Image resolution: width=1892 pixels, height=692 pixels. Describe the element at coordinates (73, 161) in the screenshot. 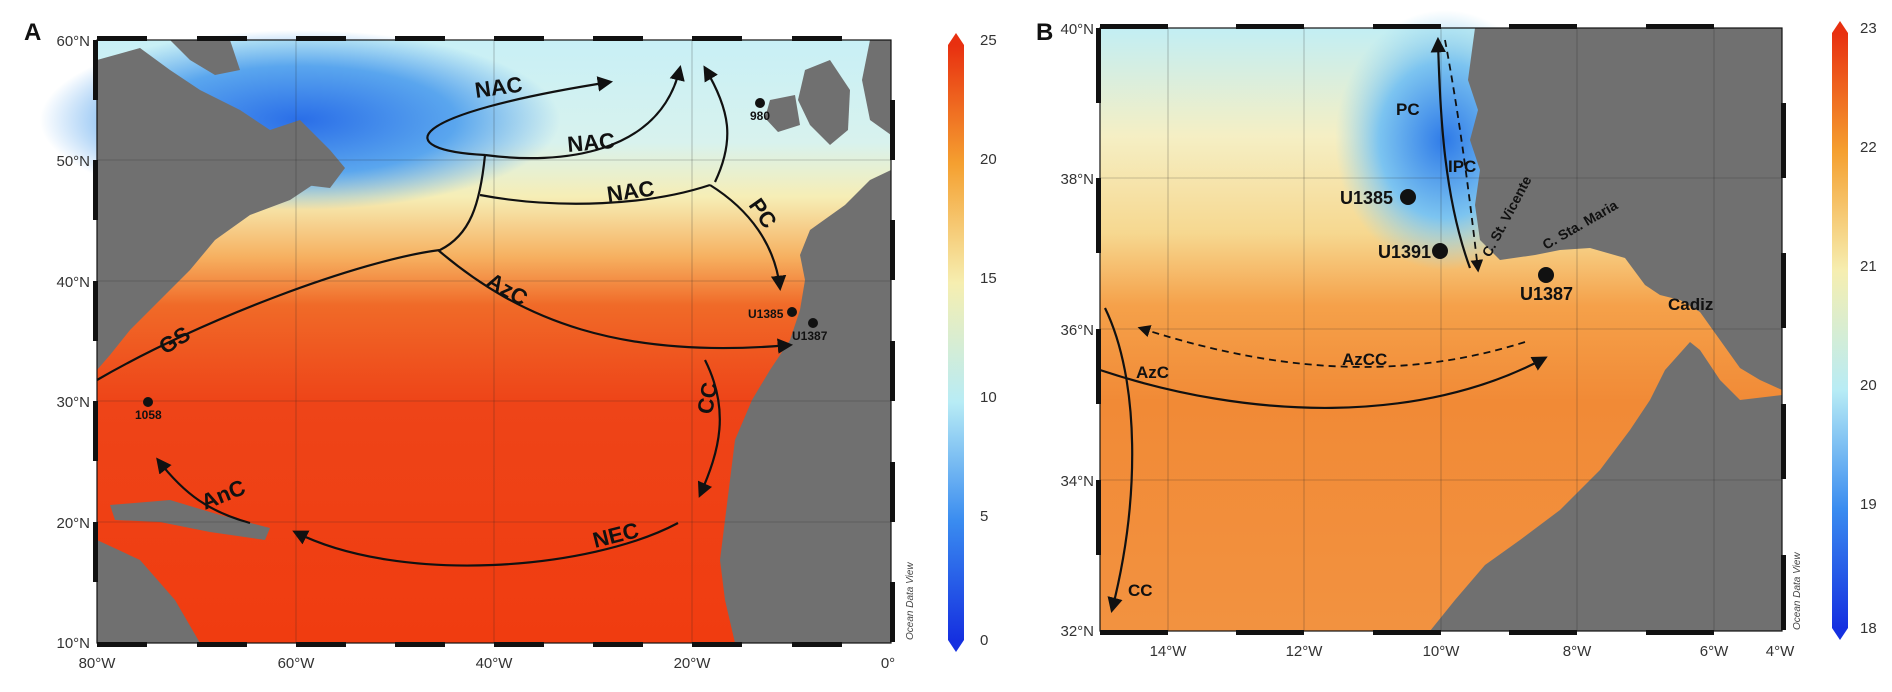

I see `lat-tick-50n: 50°N` at that location.